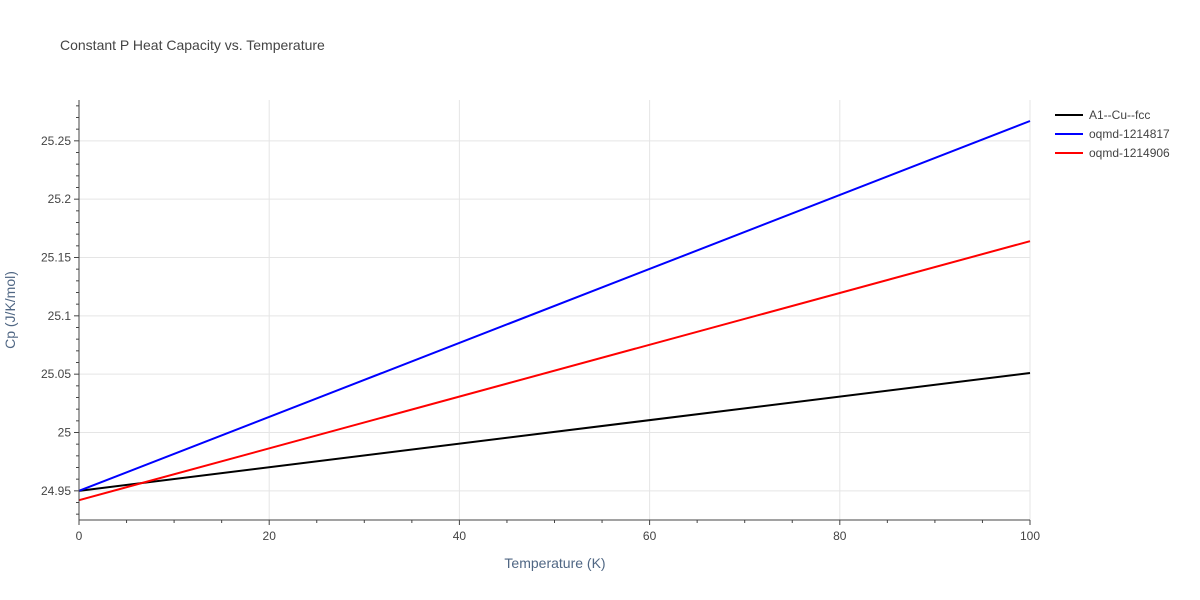  What do you see at coordinates (650, 536) in the screenshot?
I see `x-tick-label: 60` at bounding box center [650, 536].